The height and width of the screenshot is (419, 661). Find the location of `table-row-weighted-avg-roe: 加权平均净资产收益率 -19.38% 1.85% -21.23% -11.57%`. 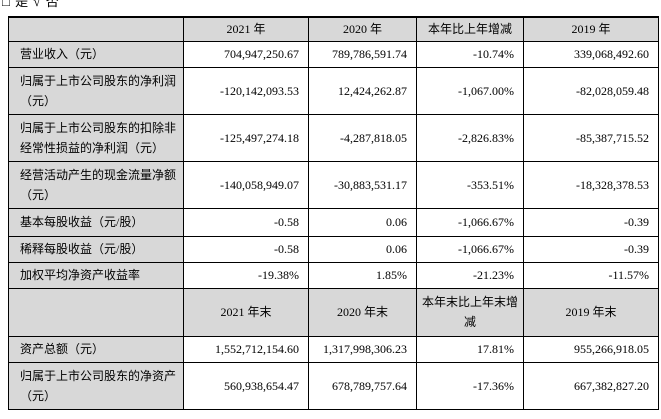

table-row-weighted-avg-roe: 加权平均净资产收益率 -19.38% 1.85% -21.23% -11.57% is located at coordinates (333, 275).